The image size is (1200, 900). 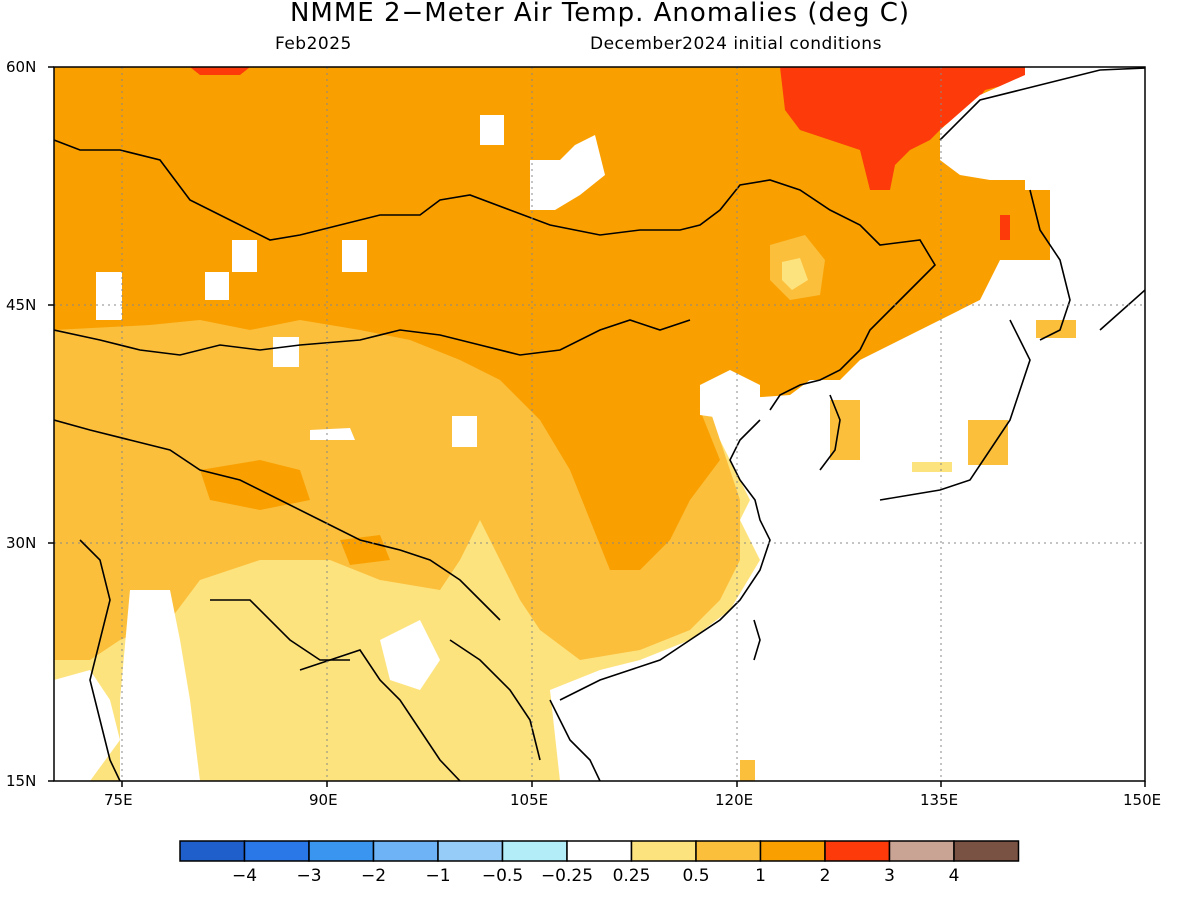 I want to click on colorbar-tick-label: −3, so click(x=309, y=876).